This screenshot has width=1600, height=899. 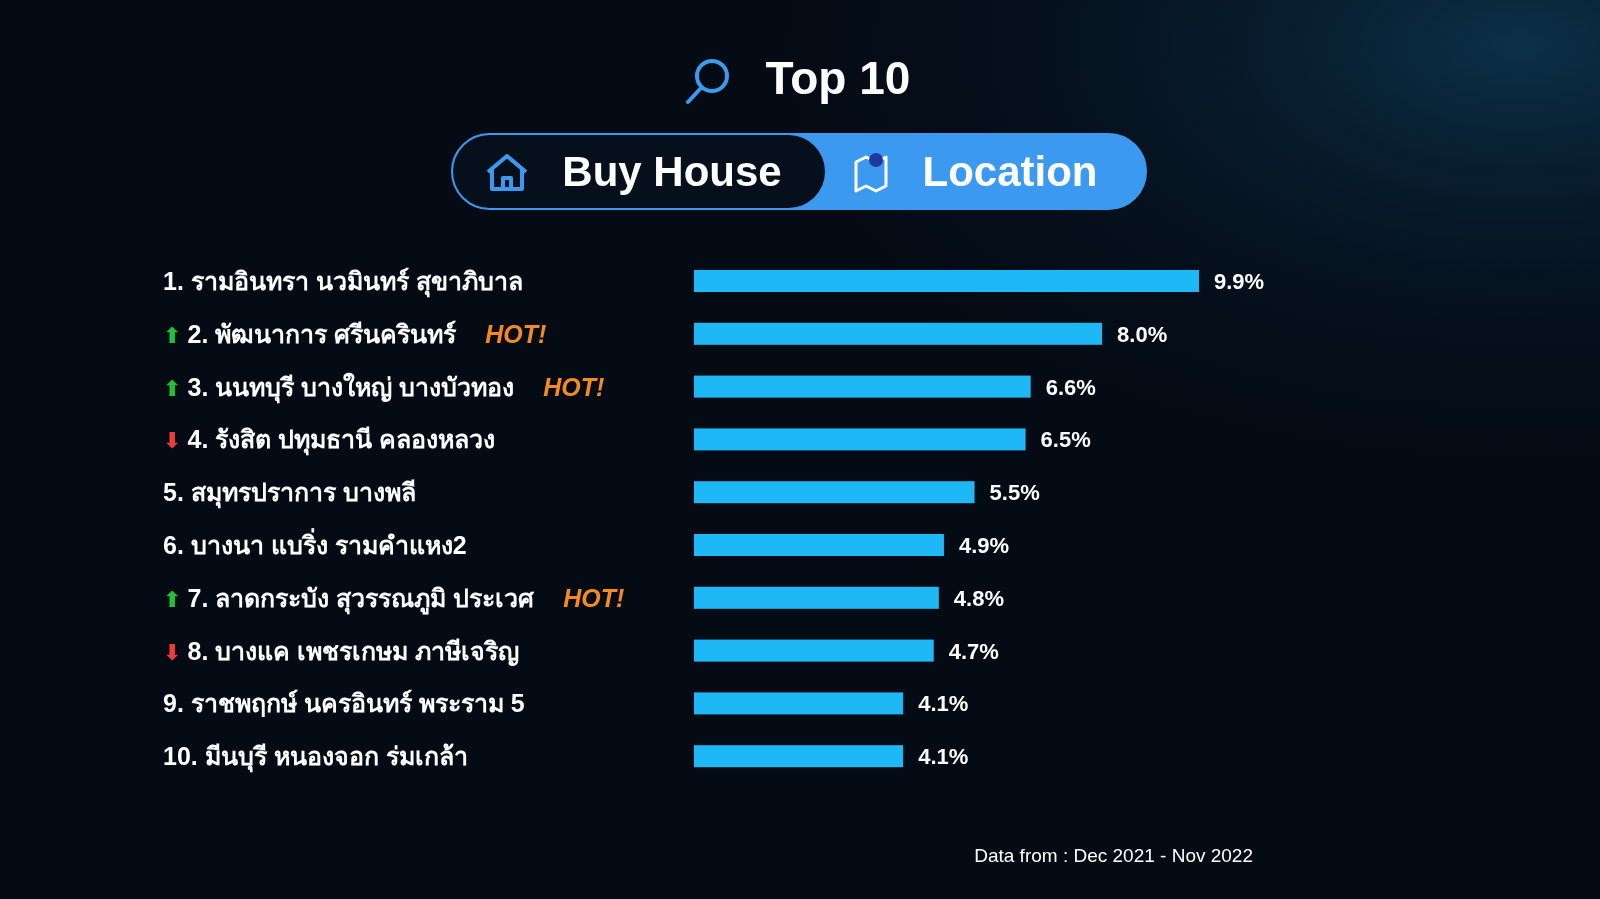 What do you see at coordinates (1070, 387) in the screenshot?
I see `data-label: 6.6%` at bounding box center [1070, 387].